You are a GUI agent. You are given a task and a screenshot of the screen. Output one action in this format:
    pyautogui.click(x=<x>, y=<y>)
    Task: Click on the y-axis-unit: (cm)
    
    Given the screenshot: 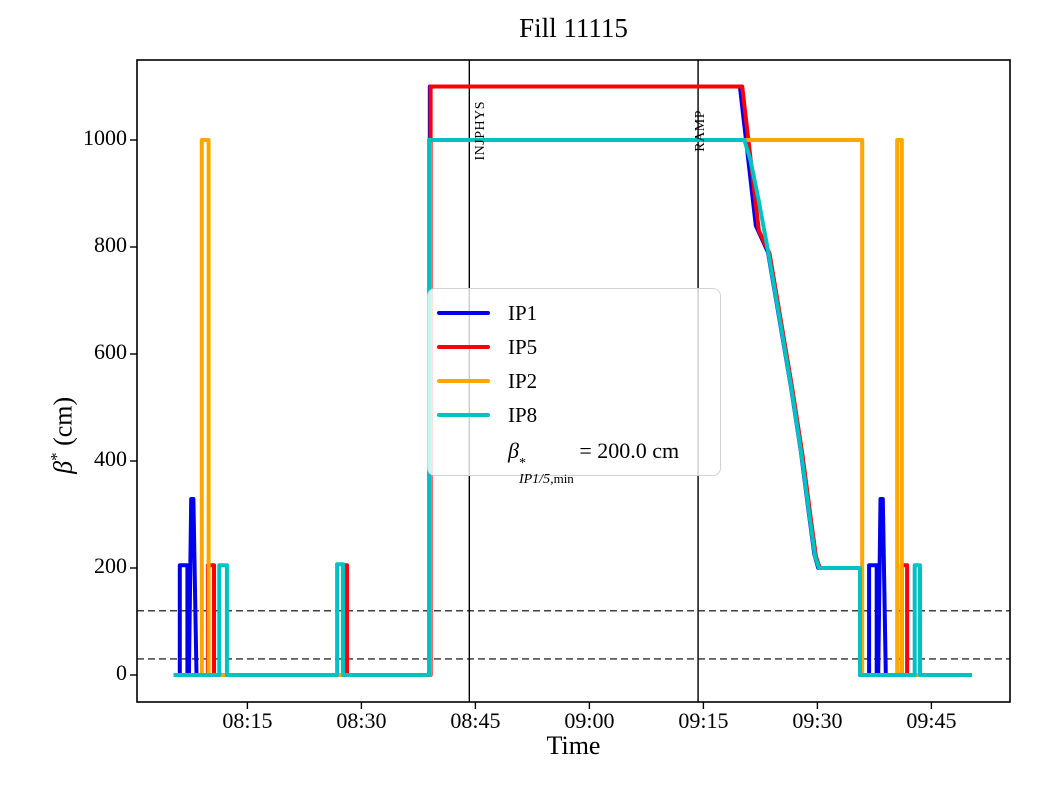 What is the action you would take?
    pyautogui.click(x=63, y=424)
    